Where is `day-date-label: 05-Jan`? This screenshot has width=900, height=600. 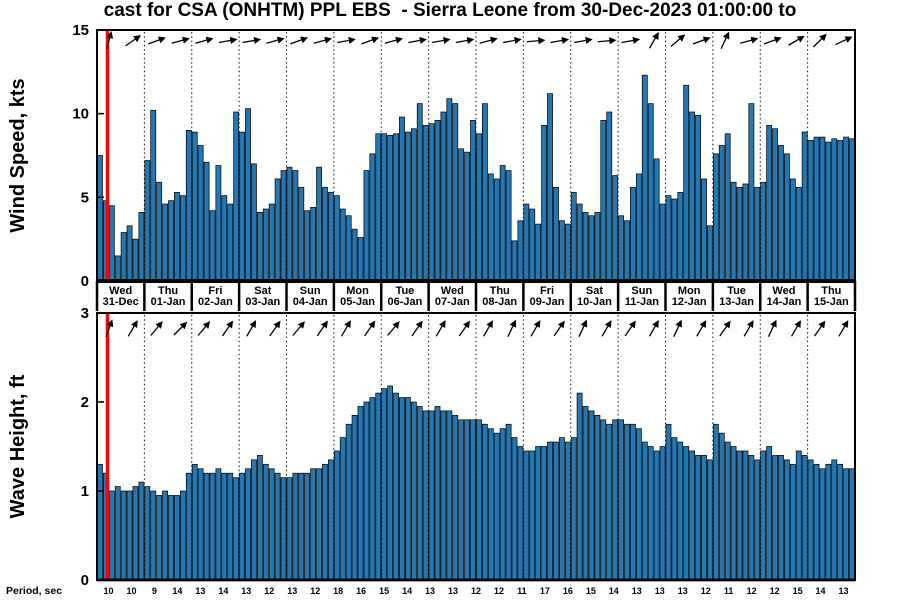
day-date-label: 05-Jan is located at coordinates (357, 302).